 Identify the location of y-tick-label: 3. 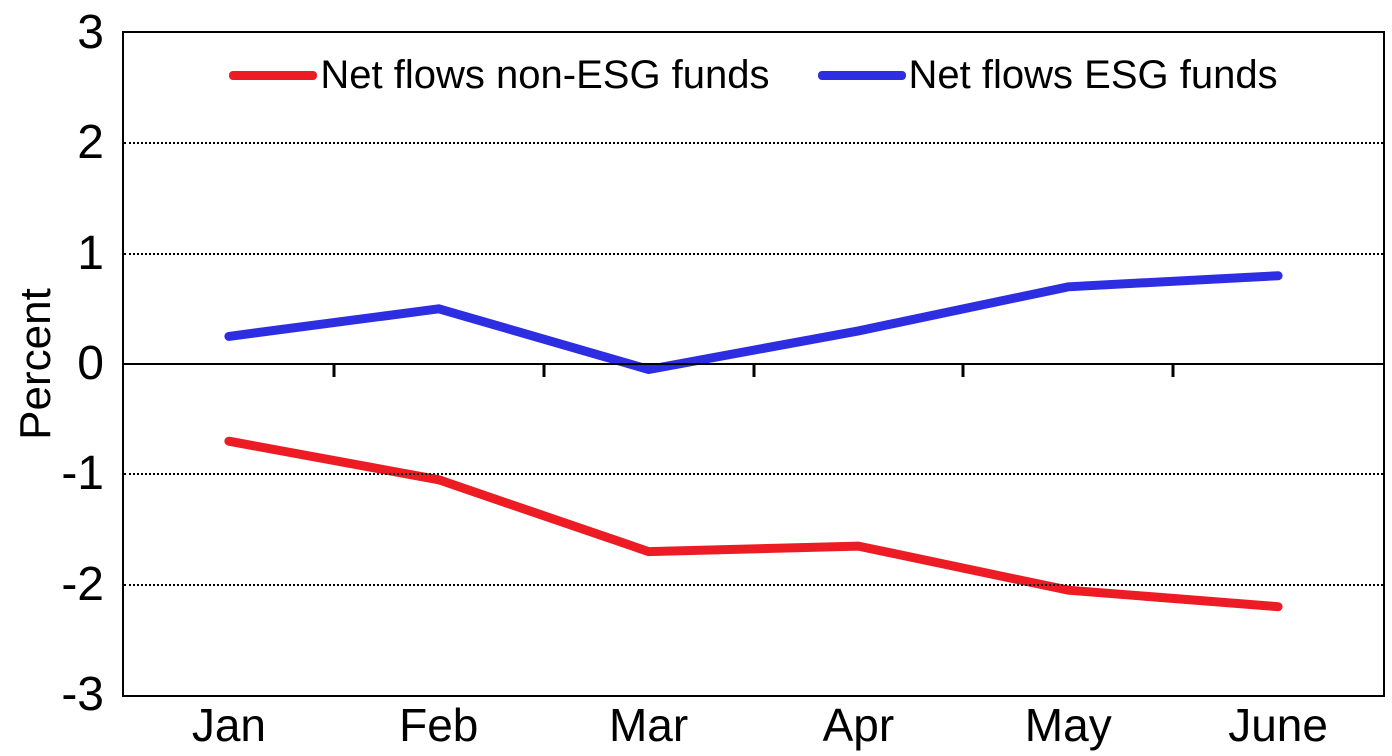
(90, 32).